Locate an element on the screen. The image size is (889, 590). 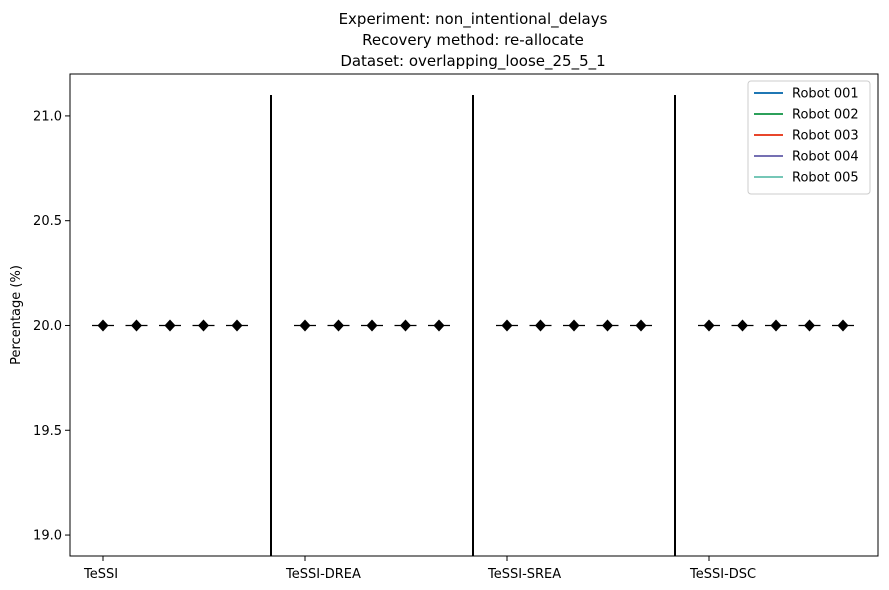
box-robot-001-tessi-srea is located at coordinates (507, 325).